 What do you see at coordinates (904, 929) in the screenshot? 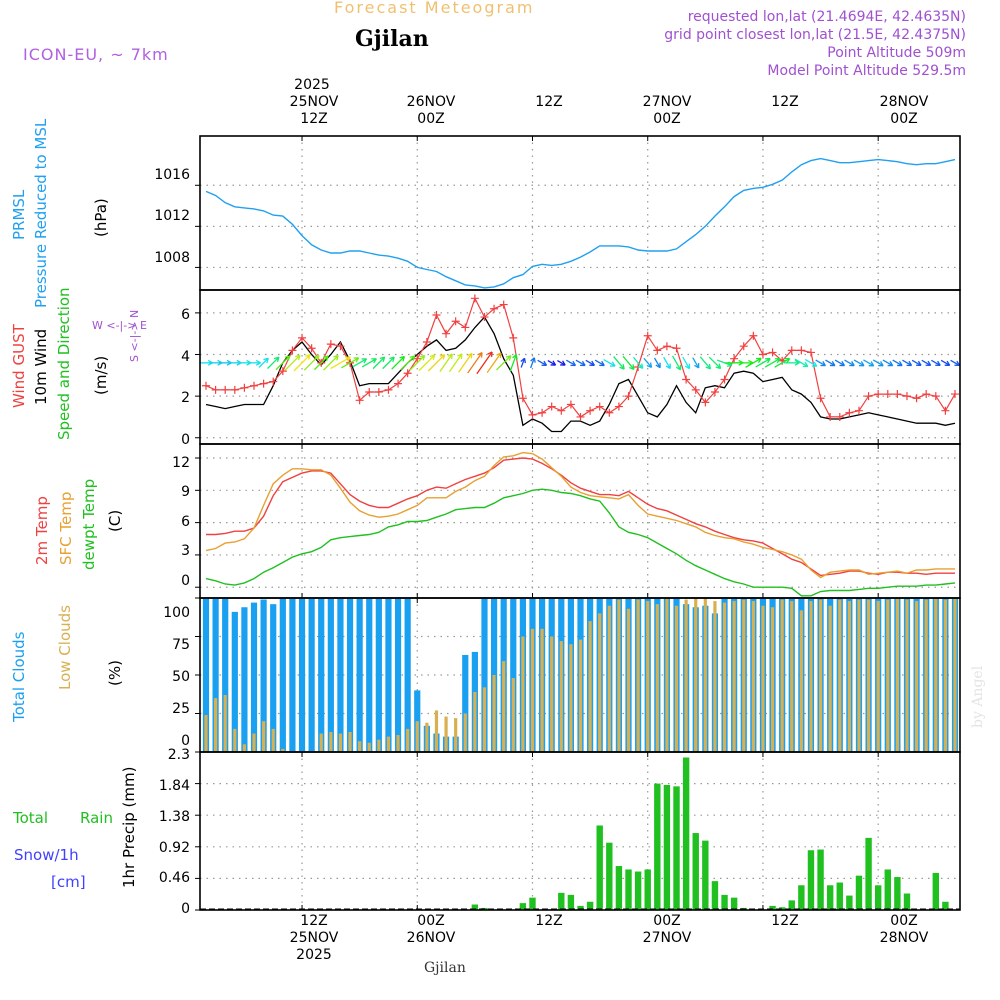
I see `bottom-tick-5: 00Z 28NOV` at bounding box center [904, 929].